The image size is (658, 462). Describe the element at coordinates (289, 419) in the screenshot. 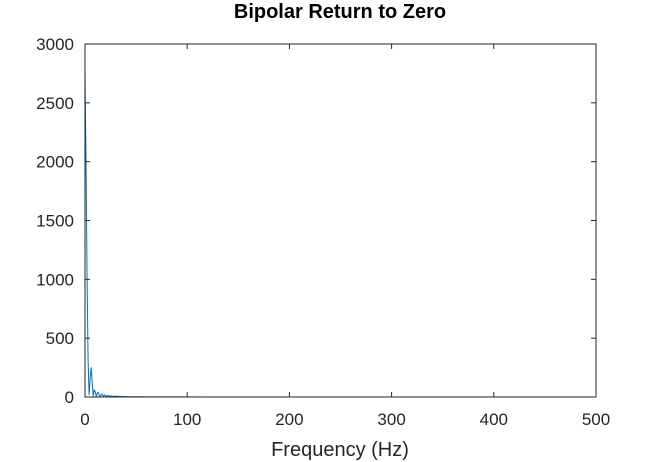

I see `x-tick-label: 200` at that location.